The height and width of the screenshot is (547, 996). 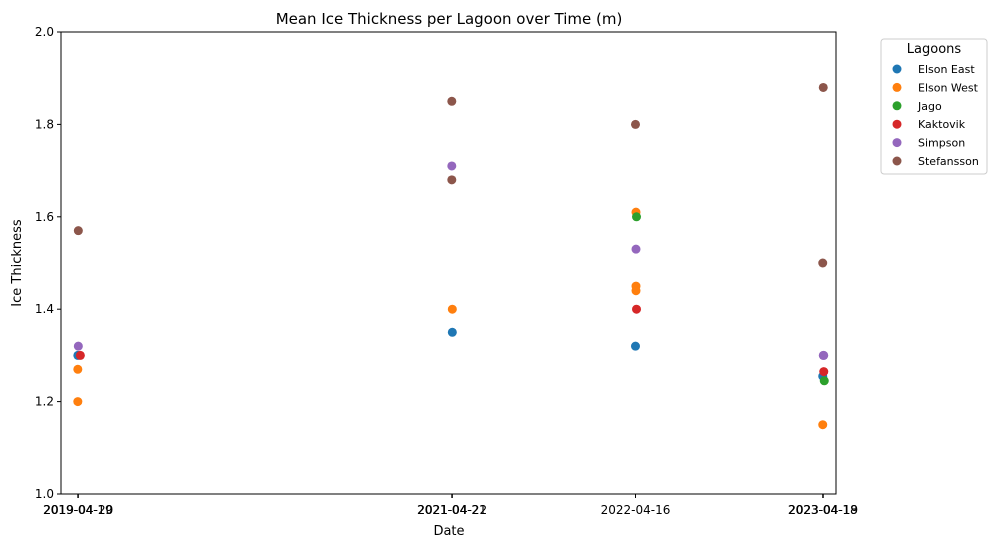 What do you see at coordinates (44, 402) in the screenshot?
I see `y-tick-label: 1.2` at bounding box center [44, 402].